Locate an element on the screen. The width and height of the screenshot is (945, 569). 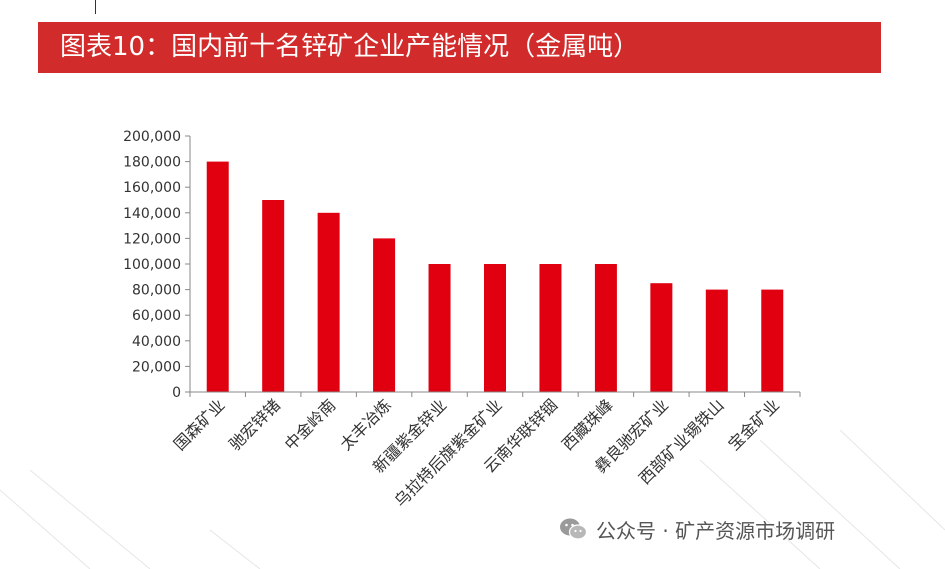
chart-header-banner: 图表10：国内前十名锌矿企业产能情况（金属吨） is located at coordinates (459, 47).